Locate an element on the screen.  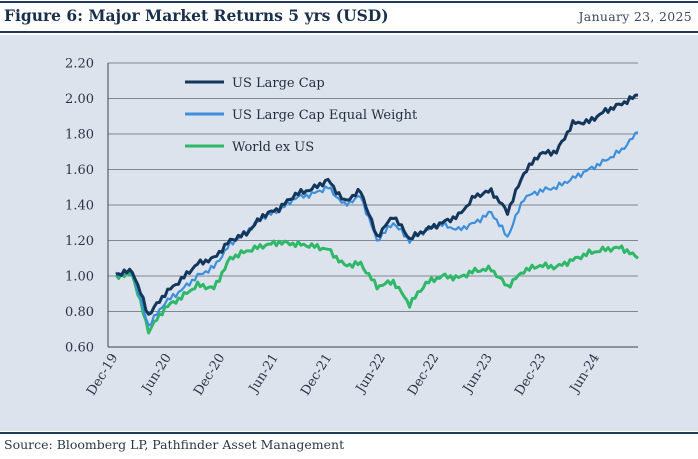
y-tick-label: 1.60 is located at coordinates (79, 170).